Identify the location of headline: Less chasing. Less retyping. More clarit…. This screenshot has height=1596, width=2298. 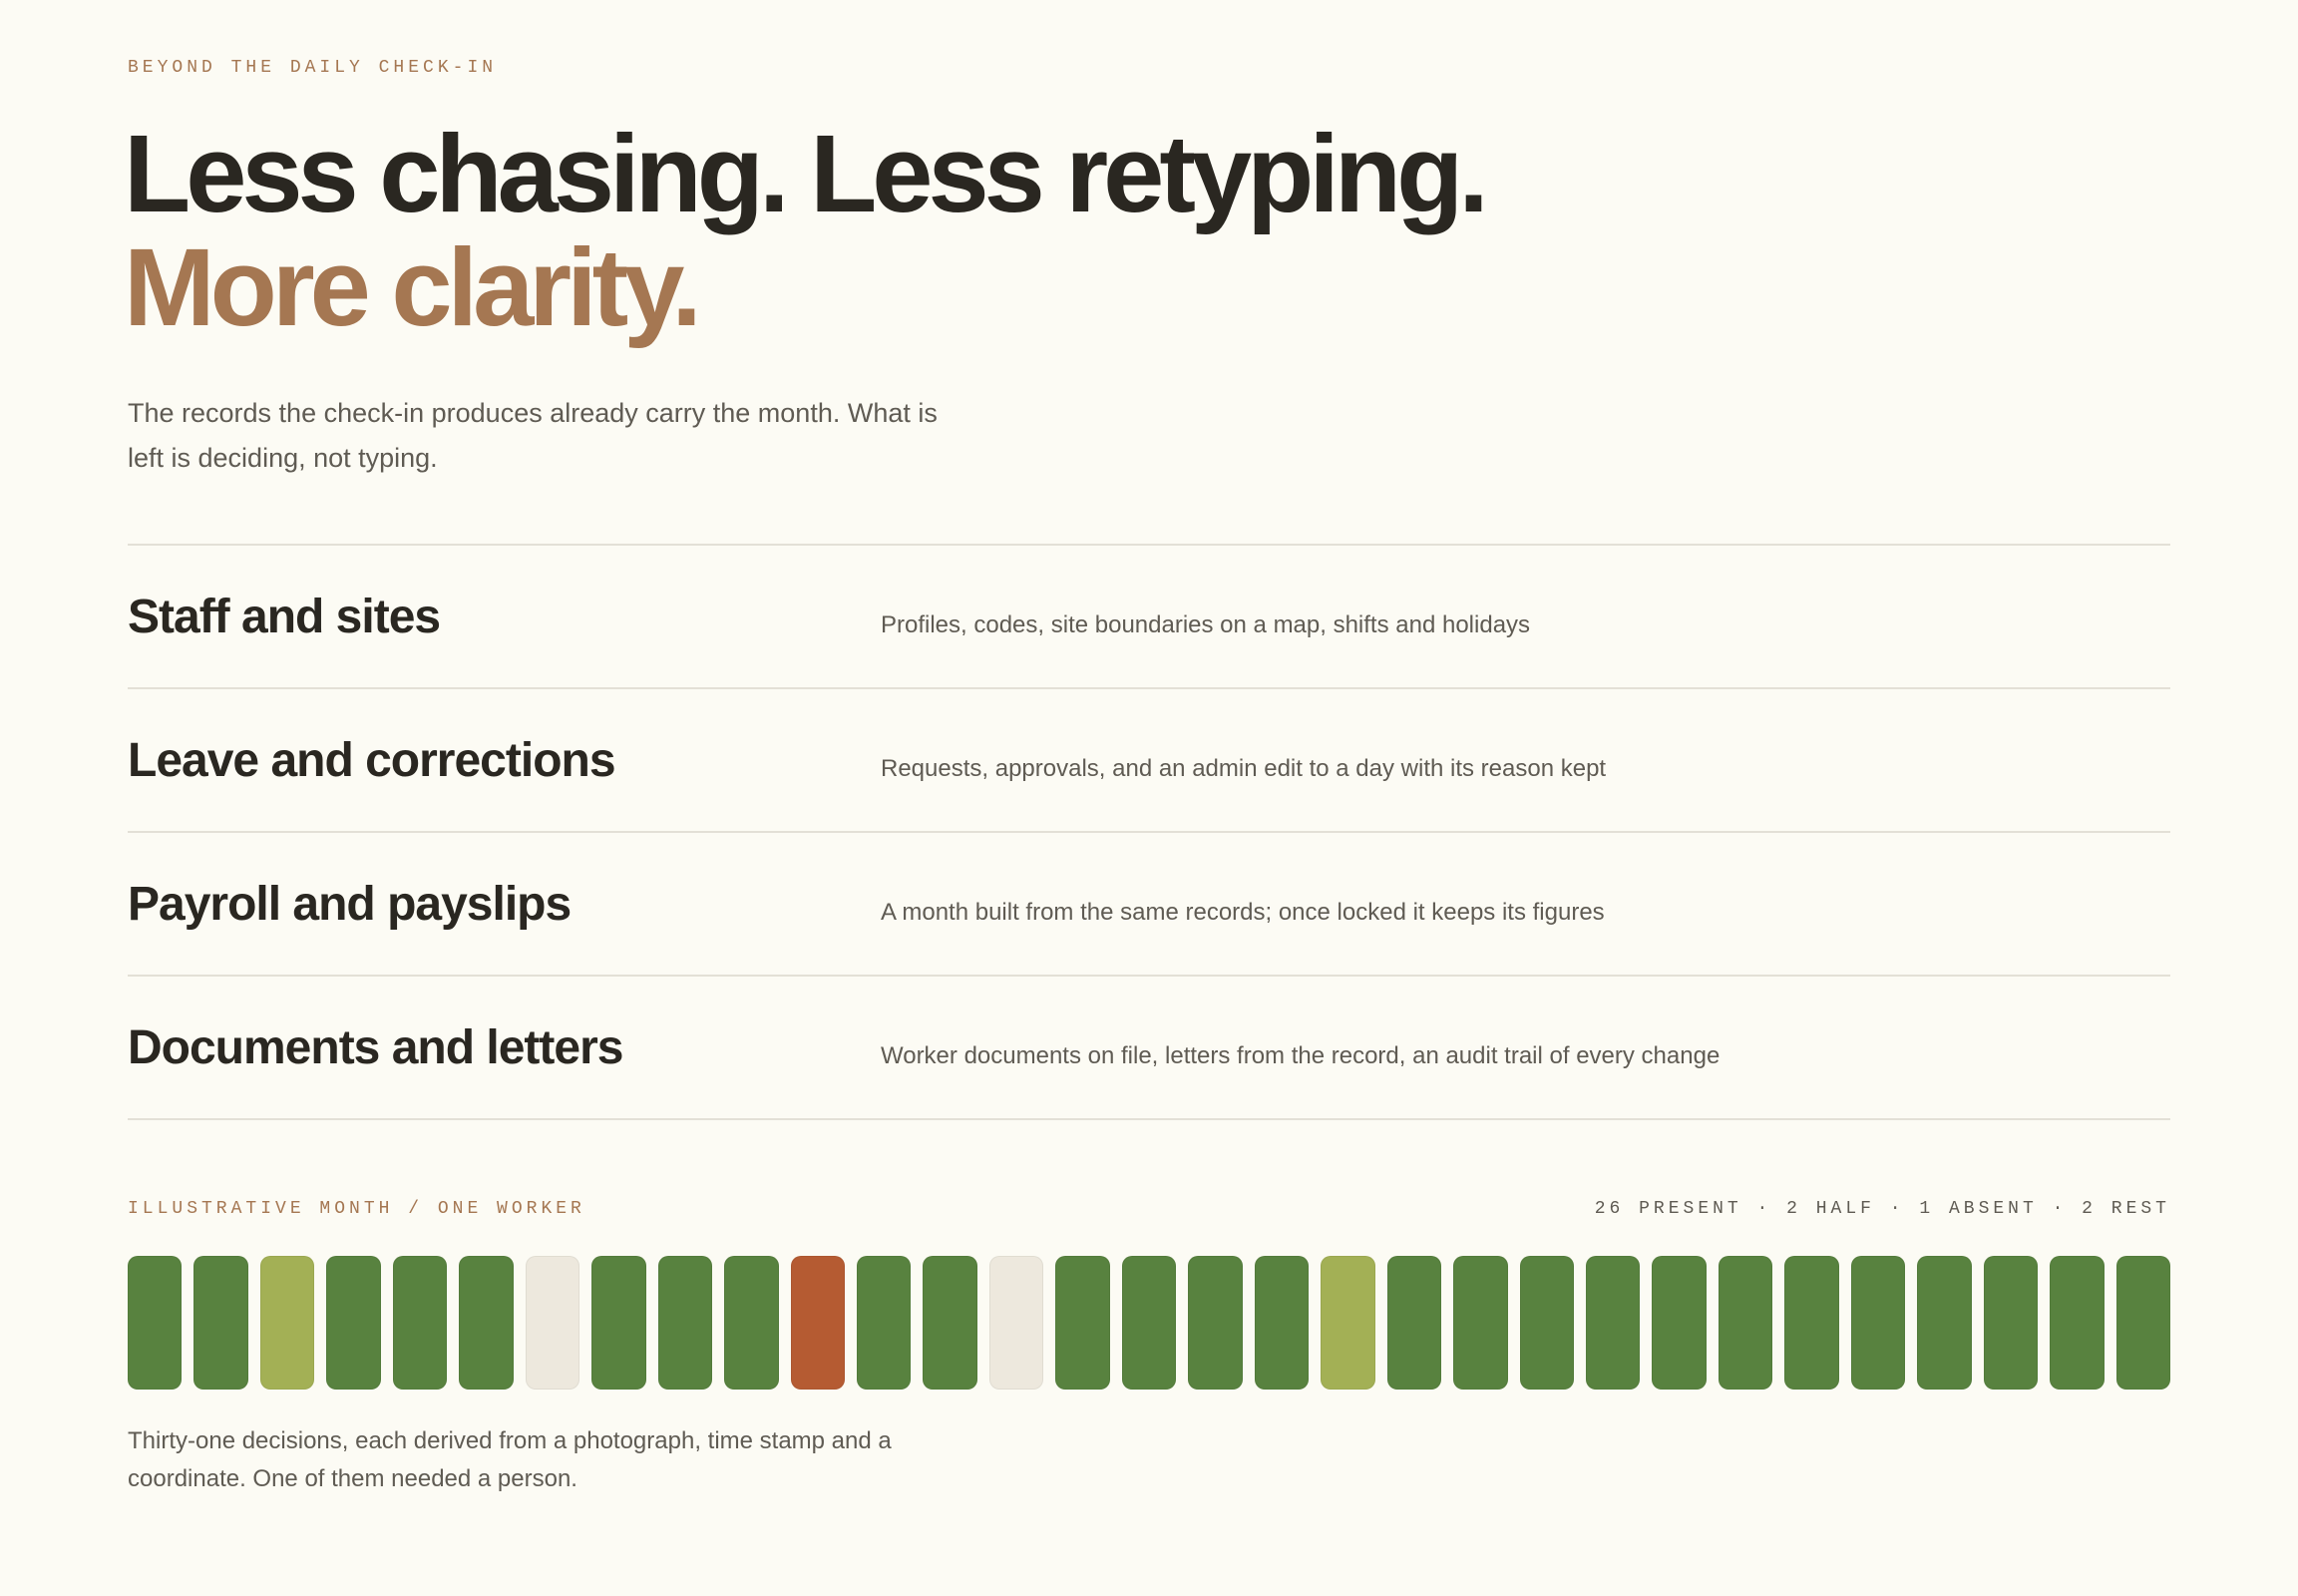
(806, 231).